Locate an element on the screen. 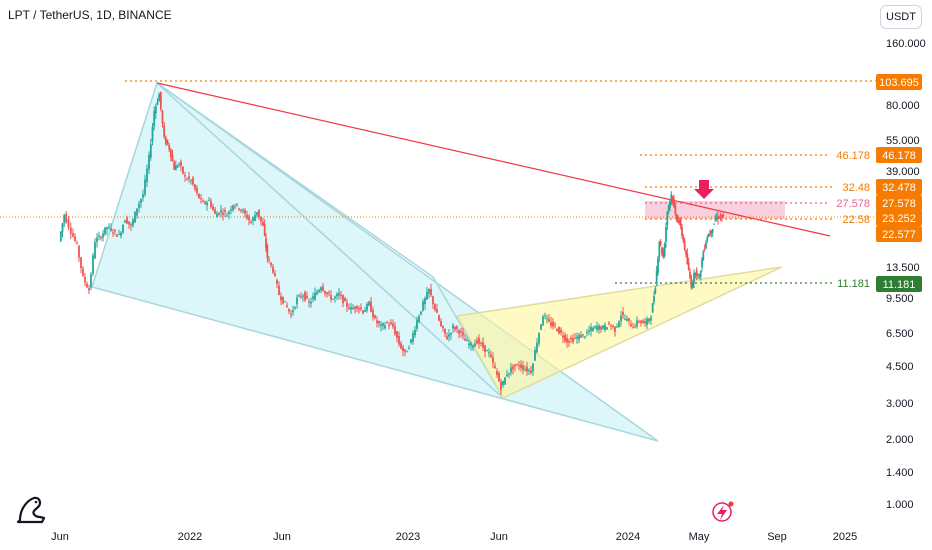  dinosaur-logo-icon is located at coordinates (31, 510).